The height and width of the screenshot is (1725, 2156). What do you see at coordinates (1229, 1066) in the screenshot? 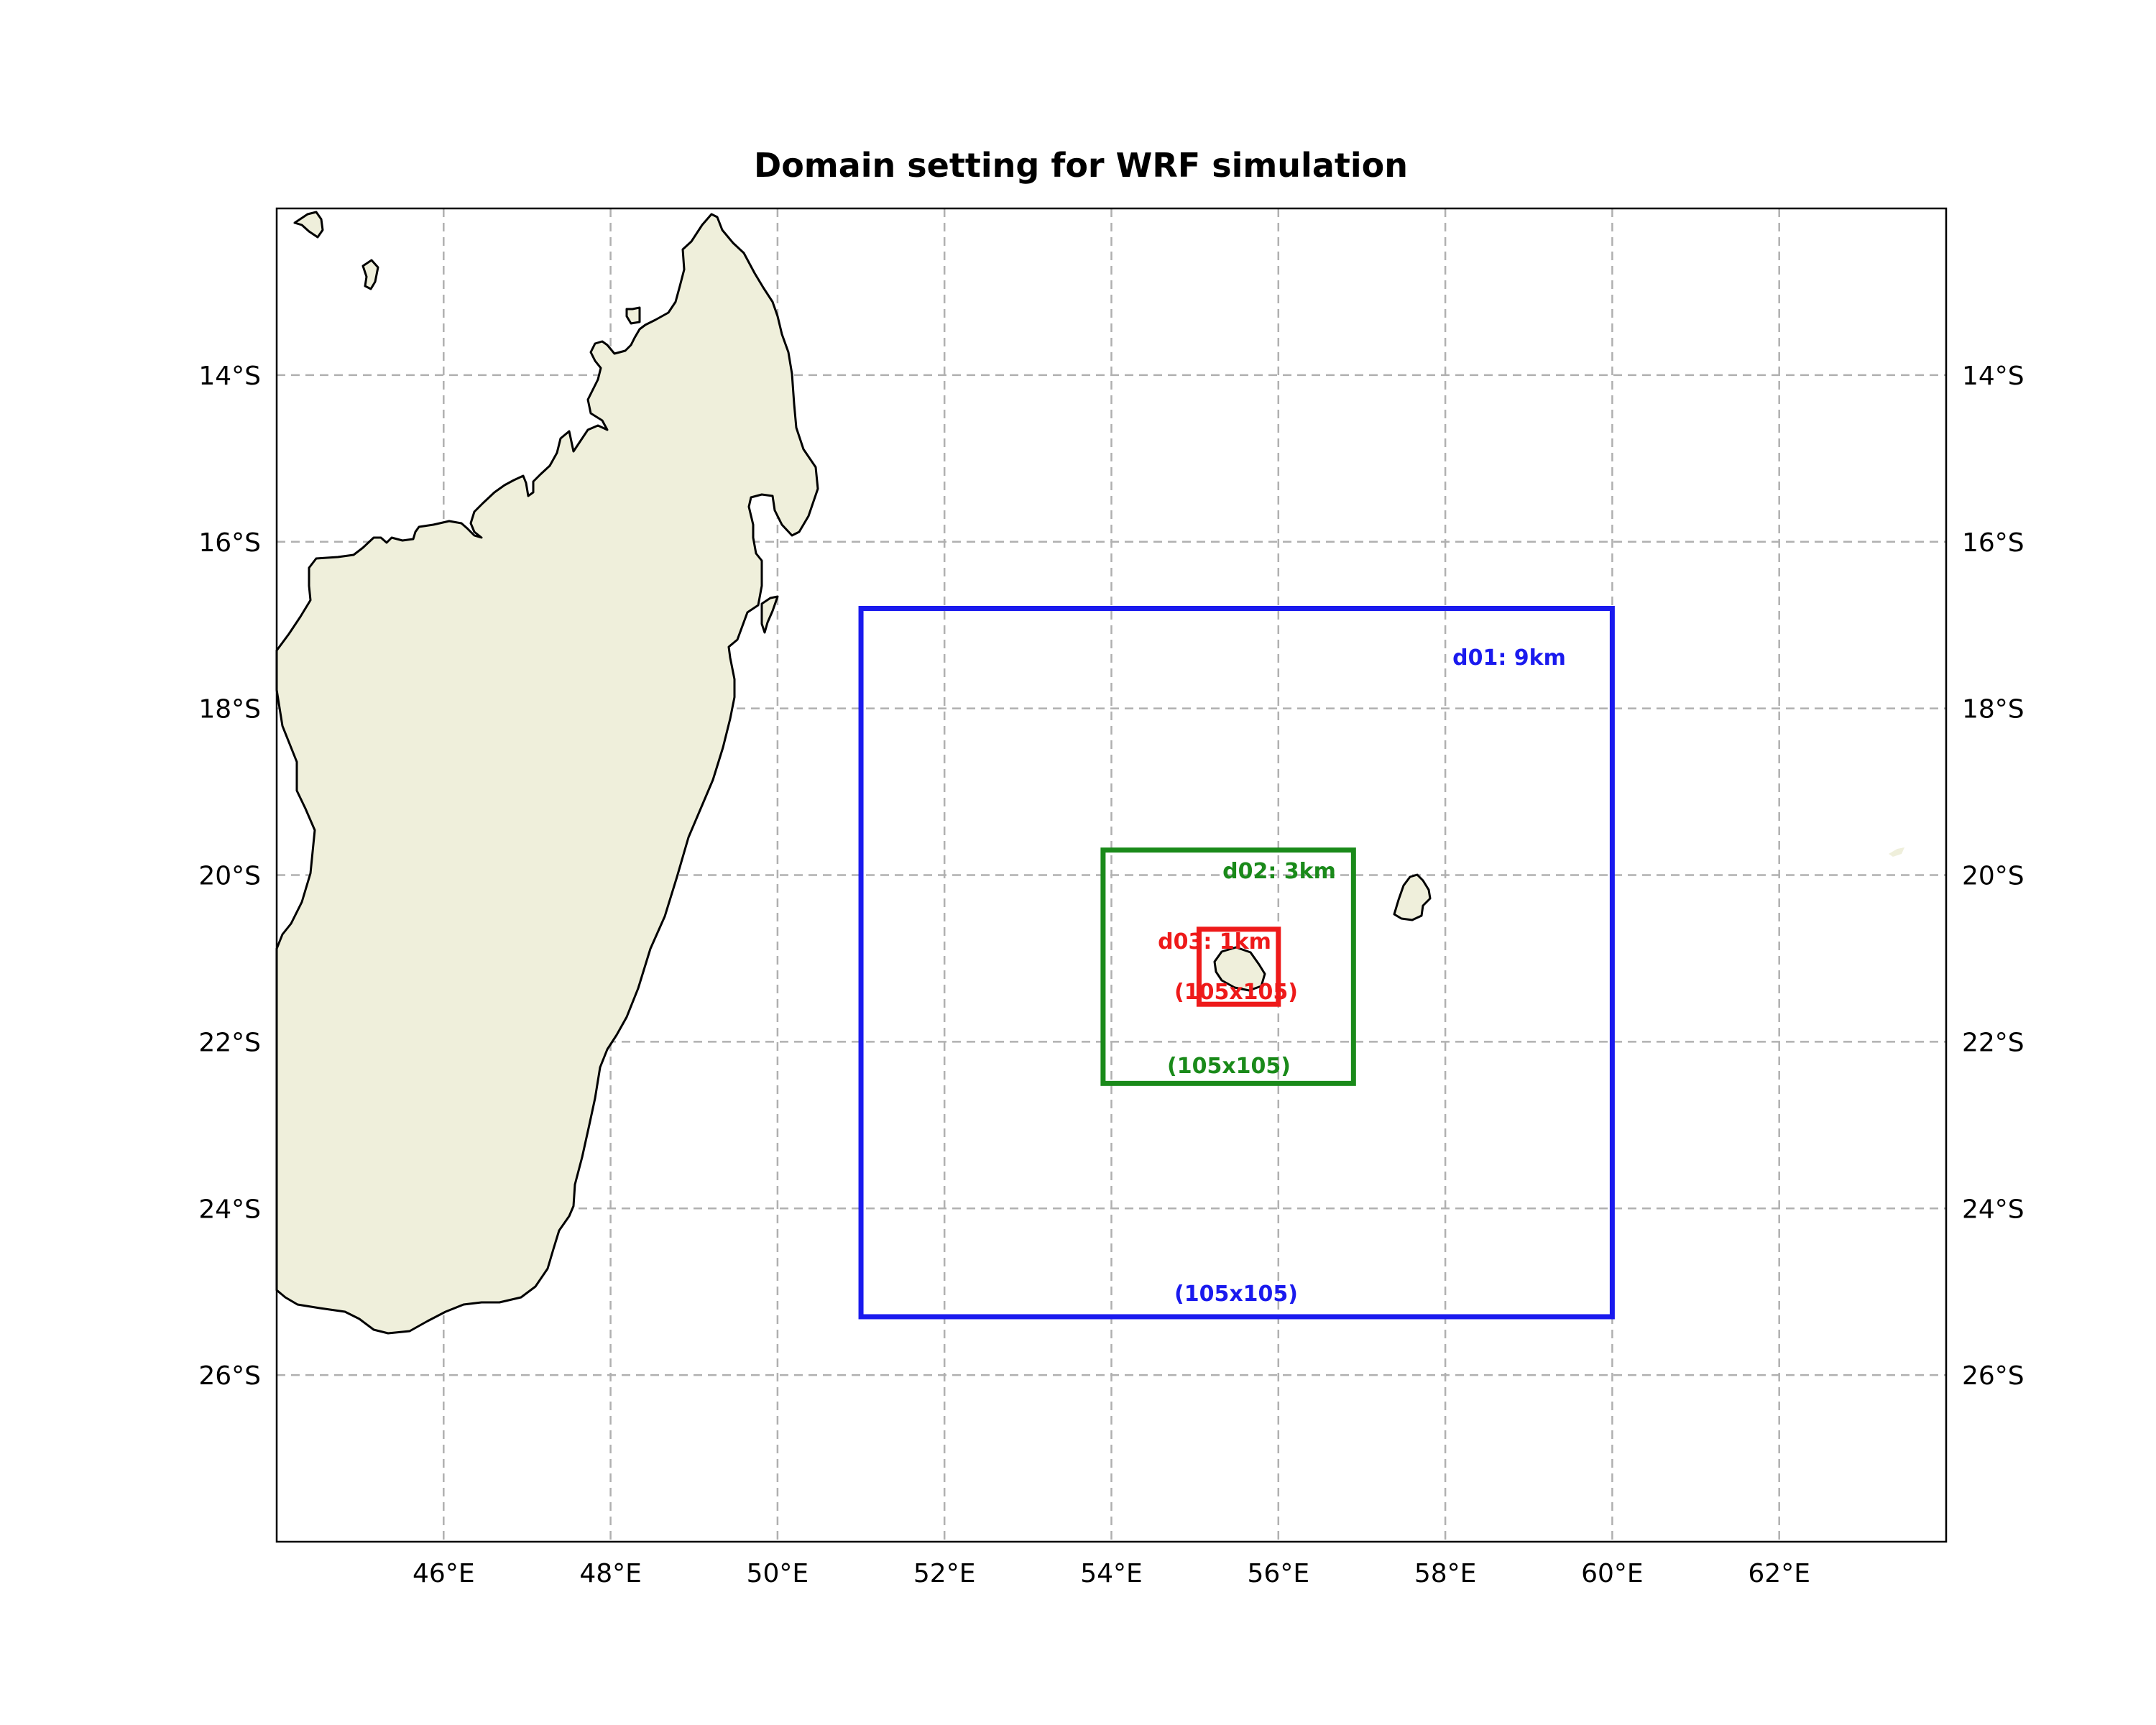
I see `d02-grid-size-label: (105x105)` at bounding box center [1229, 1066].